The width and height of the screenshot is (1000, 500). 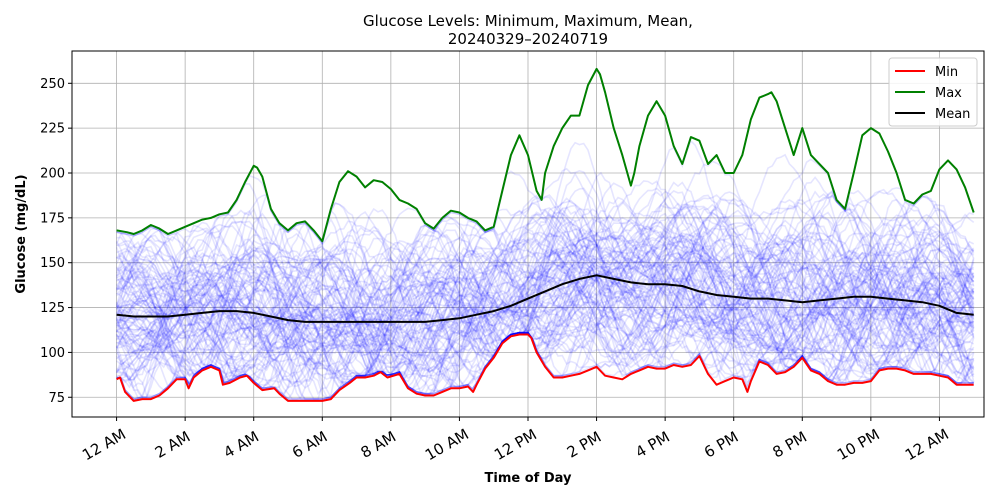 What do you see at coordinates (56, 398) in the screenshot?
I see `y-tick-label: 75` at bounding box center [56, 398].